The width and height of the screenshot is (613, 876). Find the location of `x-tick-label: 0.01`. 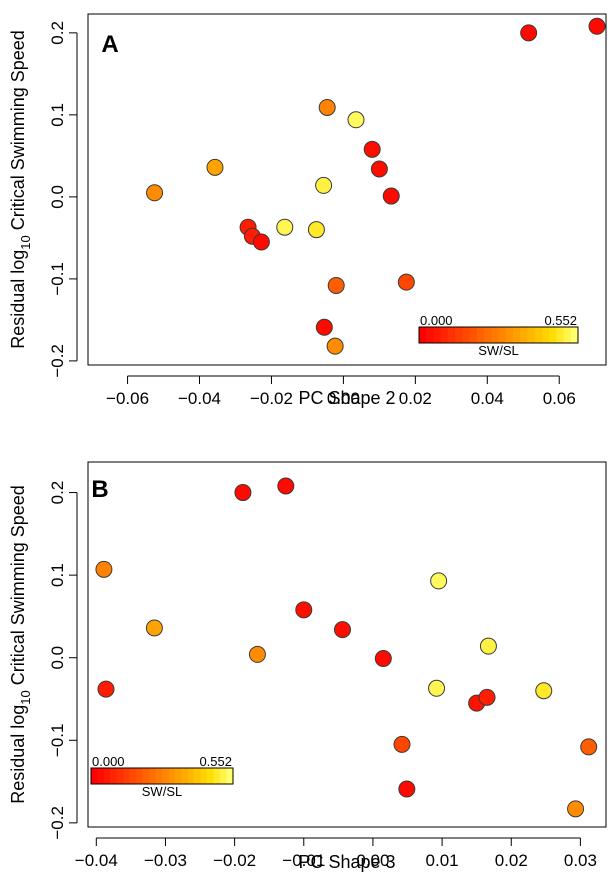

x-tick-label: 0.01 is located at coordinates (442, 860).